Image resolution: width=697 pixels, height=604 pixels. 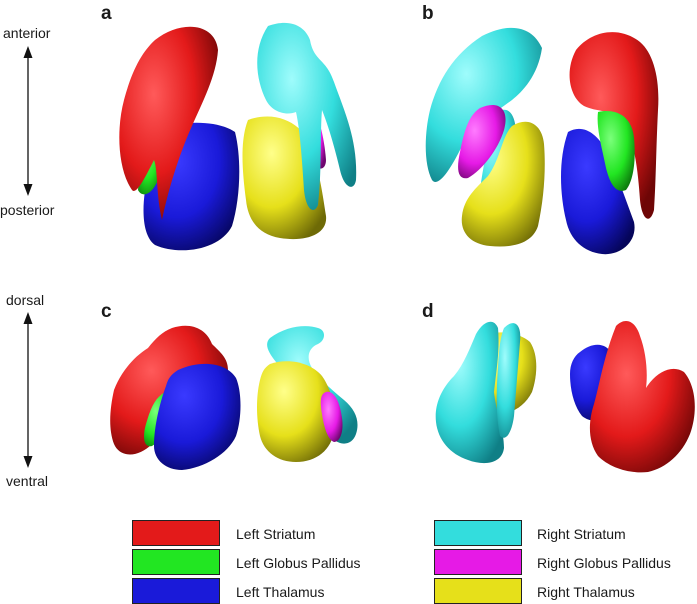 What do you see at coordinates (428, 311) in the screenshot?
I see `panel-label-d: d` at bounding box center [428, 311].